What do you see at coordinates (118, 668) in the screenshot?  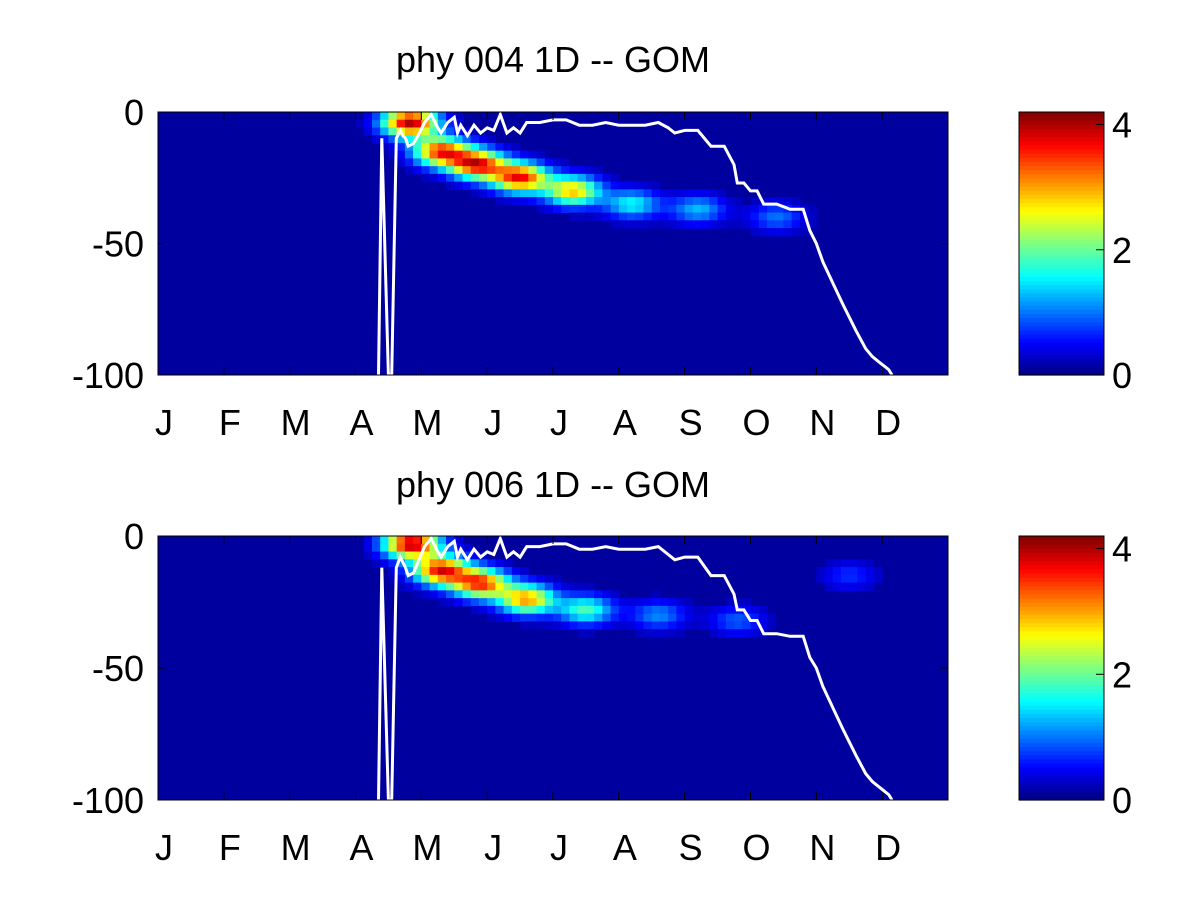 I see `y-tick-label: -50` at bounding box center [118, 668].